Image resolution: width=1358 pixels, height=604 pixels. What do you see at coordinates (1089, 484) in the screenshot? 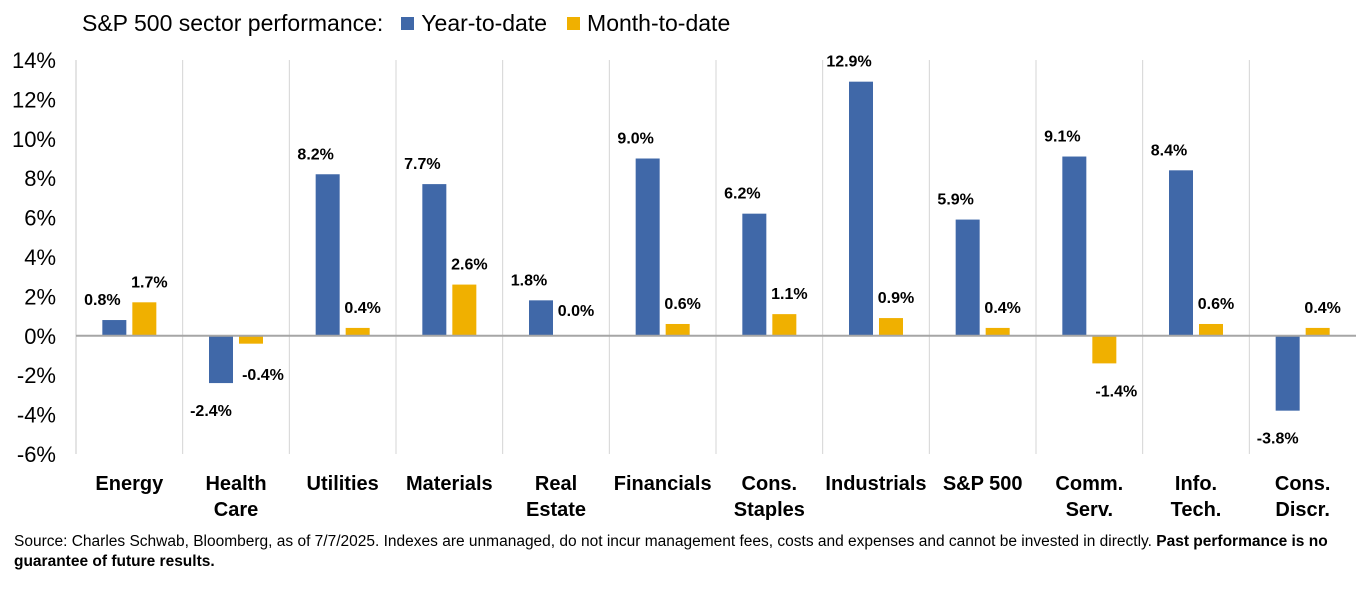
I see `x-category-label: Comm.` at bounding box center [1089, 484].